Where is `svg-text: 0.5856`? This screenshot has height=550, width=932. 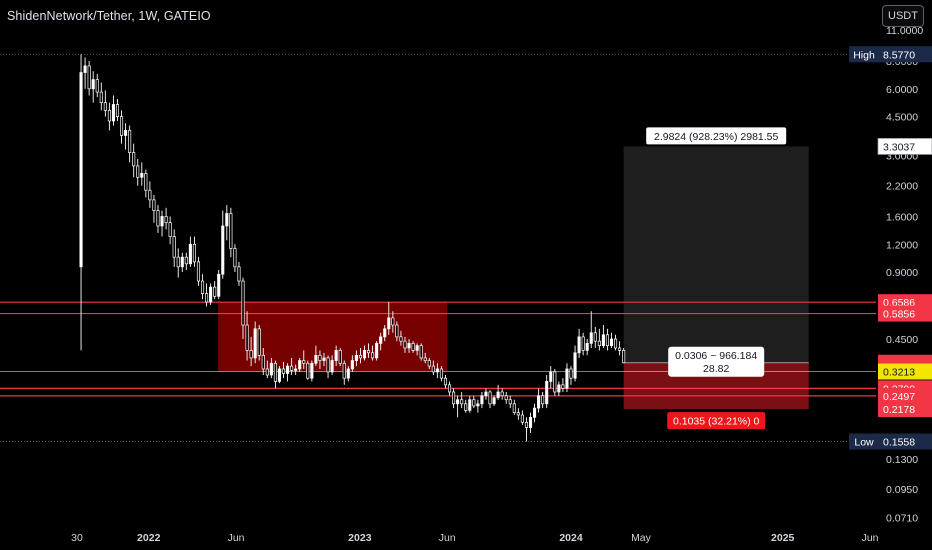 svg-text: 0.5856 is located at coordinates (899, 315).